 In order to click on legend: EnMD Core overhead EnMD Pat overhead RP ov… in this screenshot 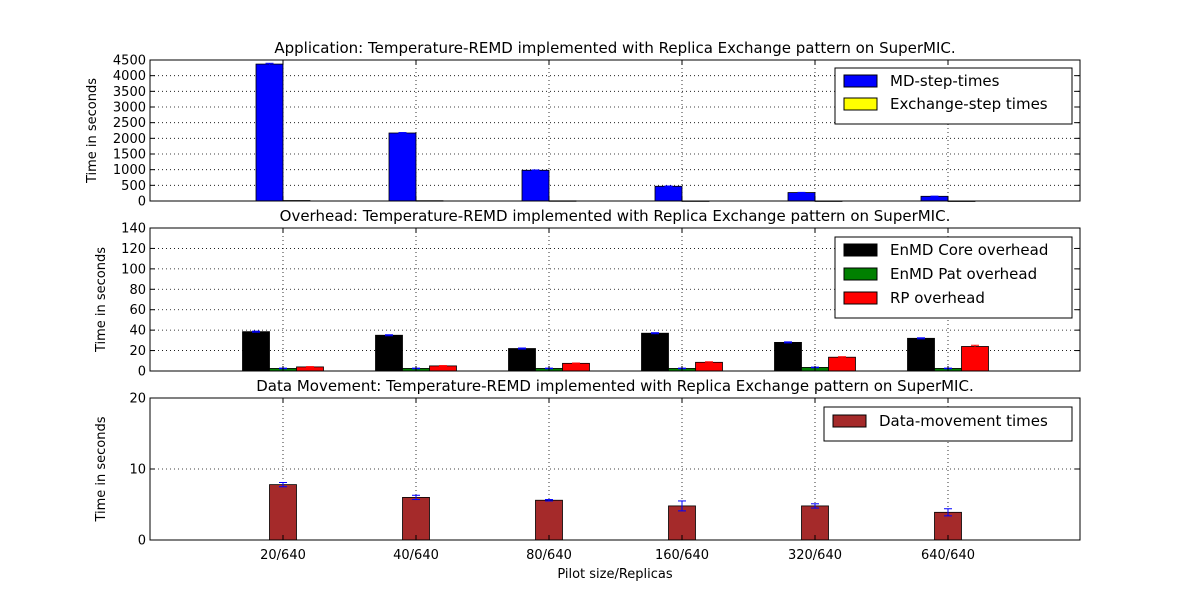, I will do `click(953, 277)`.